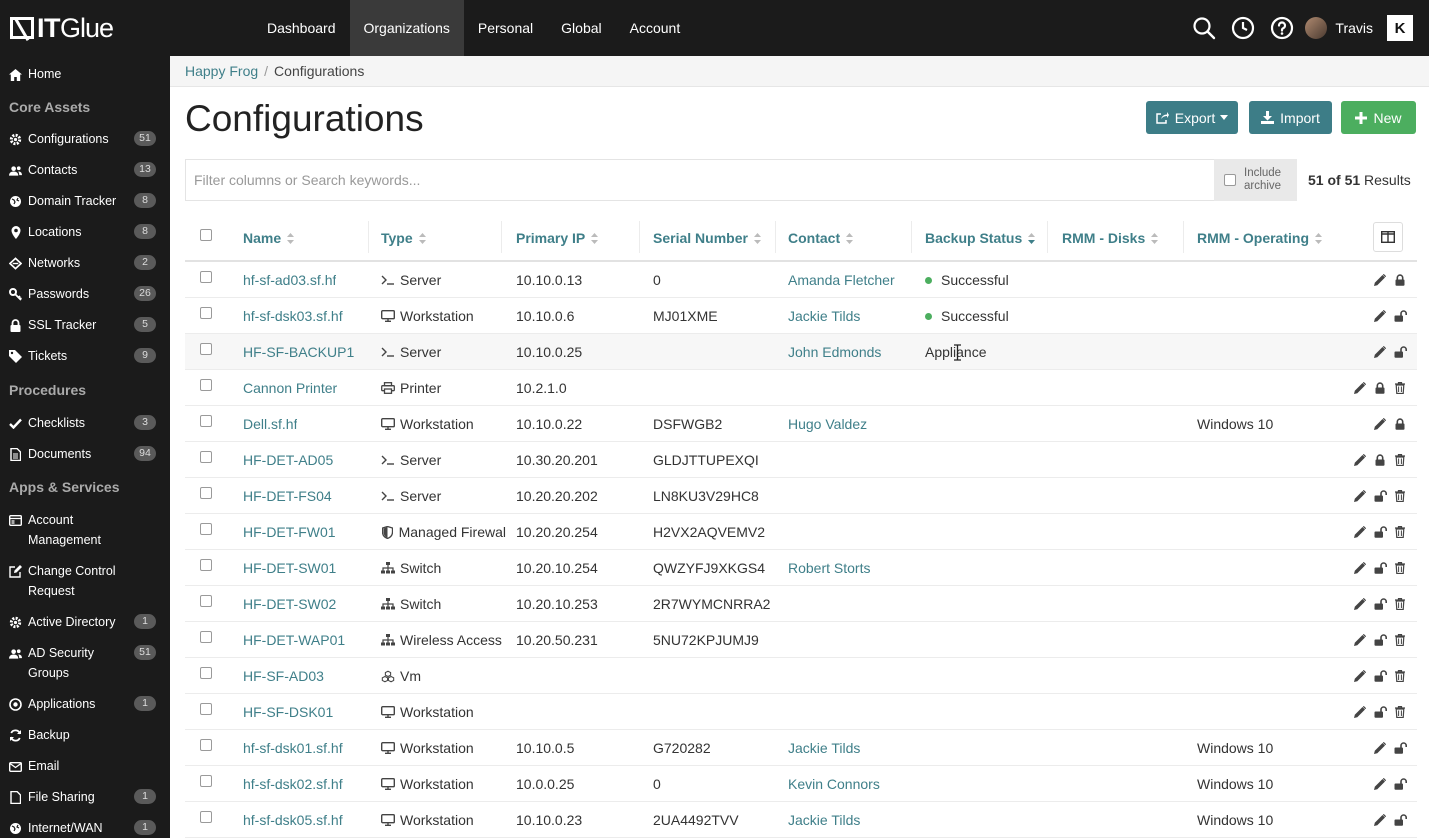 This screenshot has width=1429, height=838. Describe the element at coordinates (85, 705) in the screenshot. I see `sidebar-item-applications: Applications 1` at that location.